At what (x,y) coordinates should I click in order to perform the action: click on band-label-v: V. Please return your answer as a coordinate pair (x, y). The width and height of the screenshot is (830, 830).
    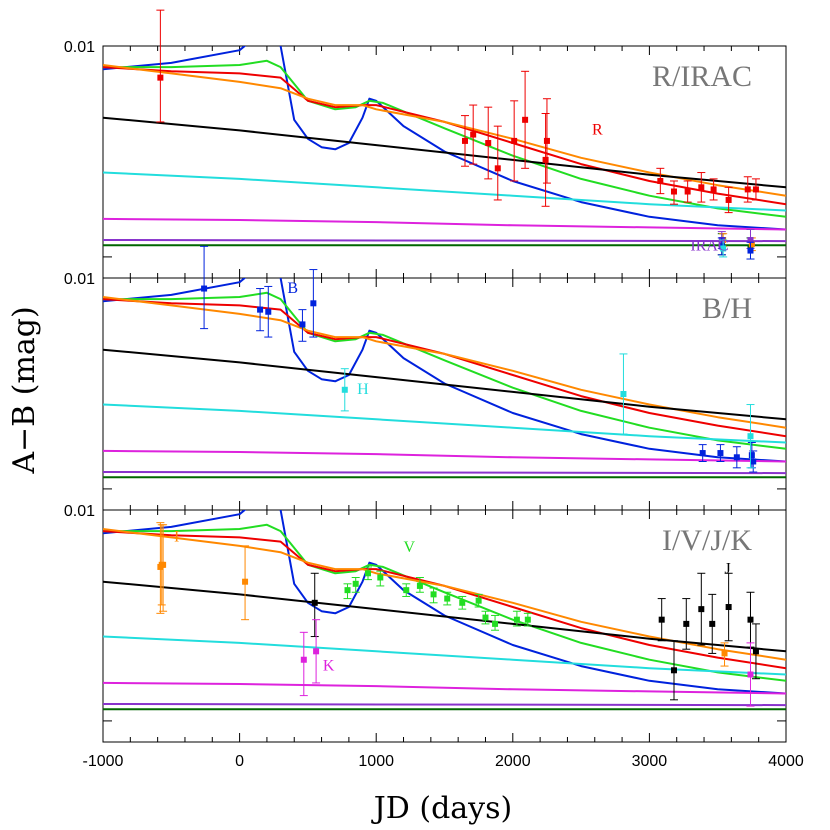
    Looking at the image, I should click on (410, 547).